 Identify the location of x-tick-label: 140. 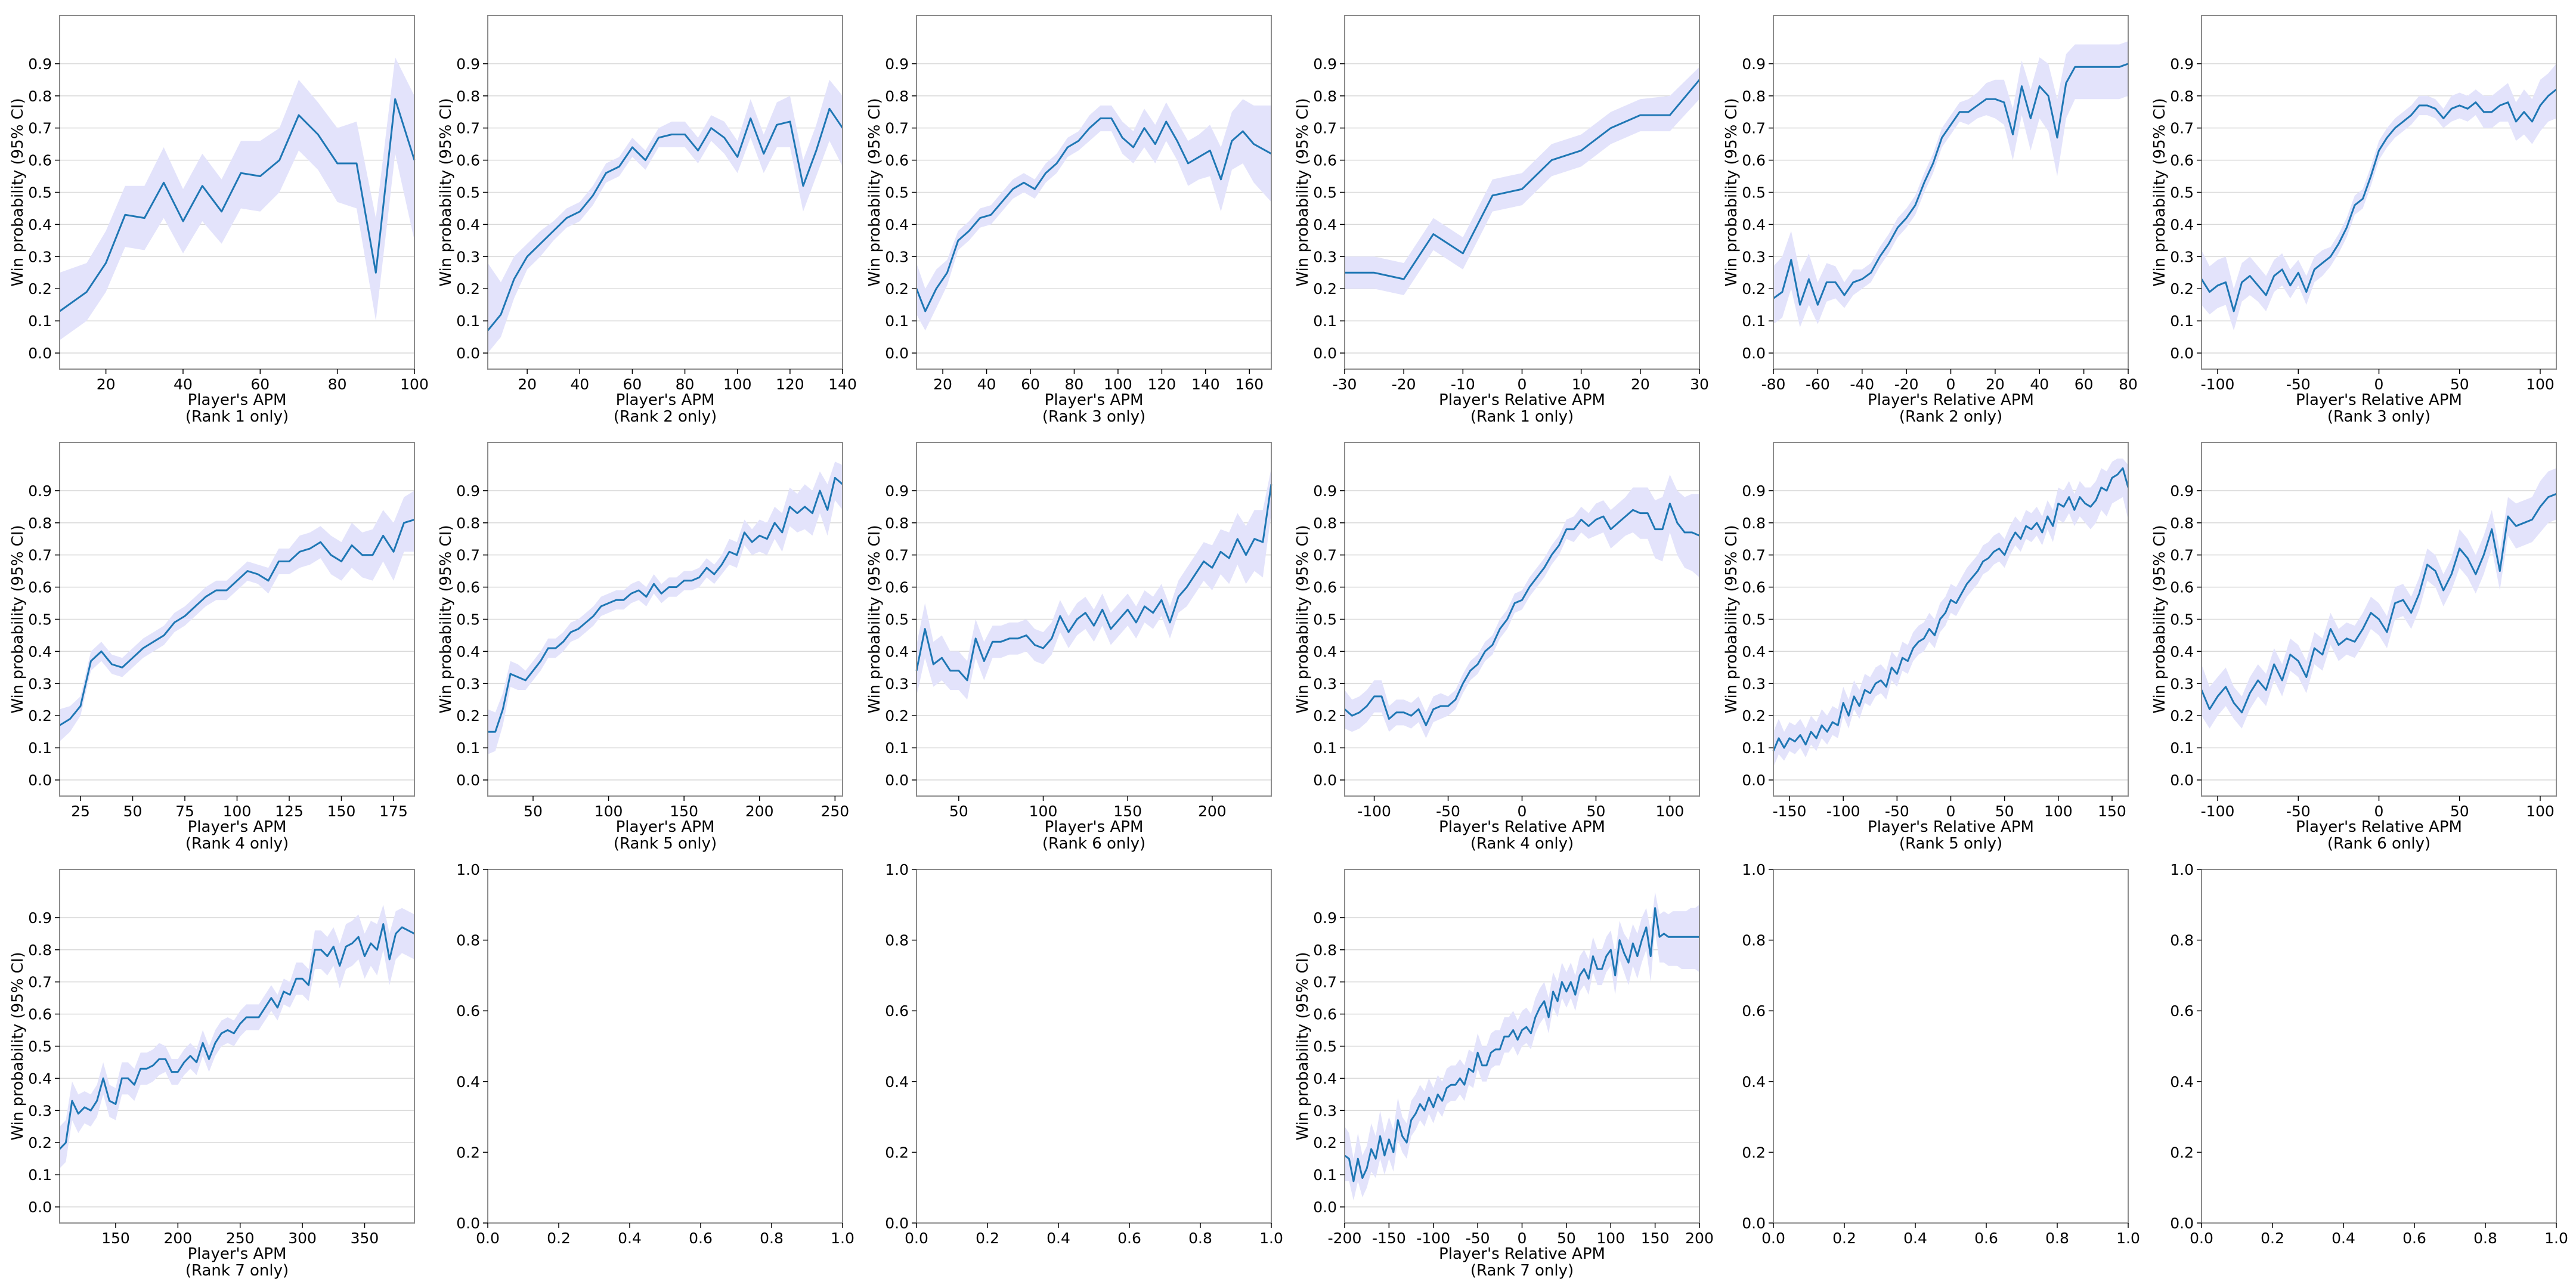
(843, 384).